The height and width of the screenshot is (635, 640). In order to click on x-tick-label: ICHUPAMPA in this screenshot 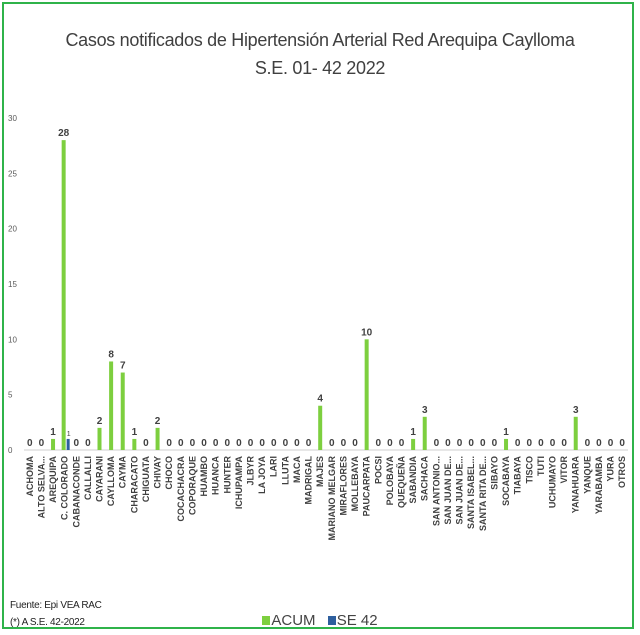, I will do `click(239, 483)`.